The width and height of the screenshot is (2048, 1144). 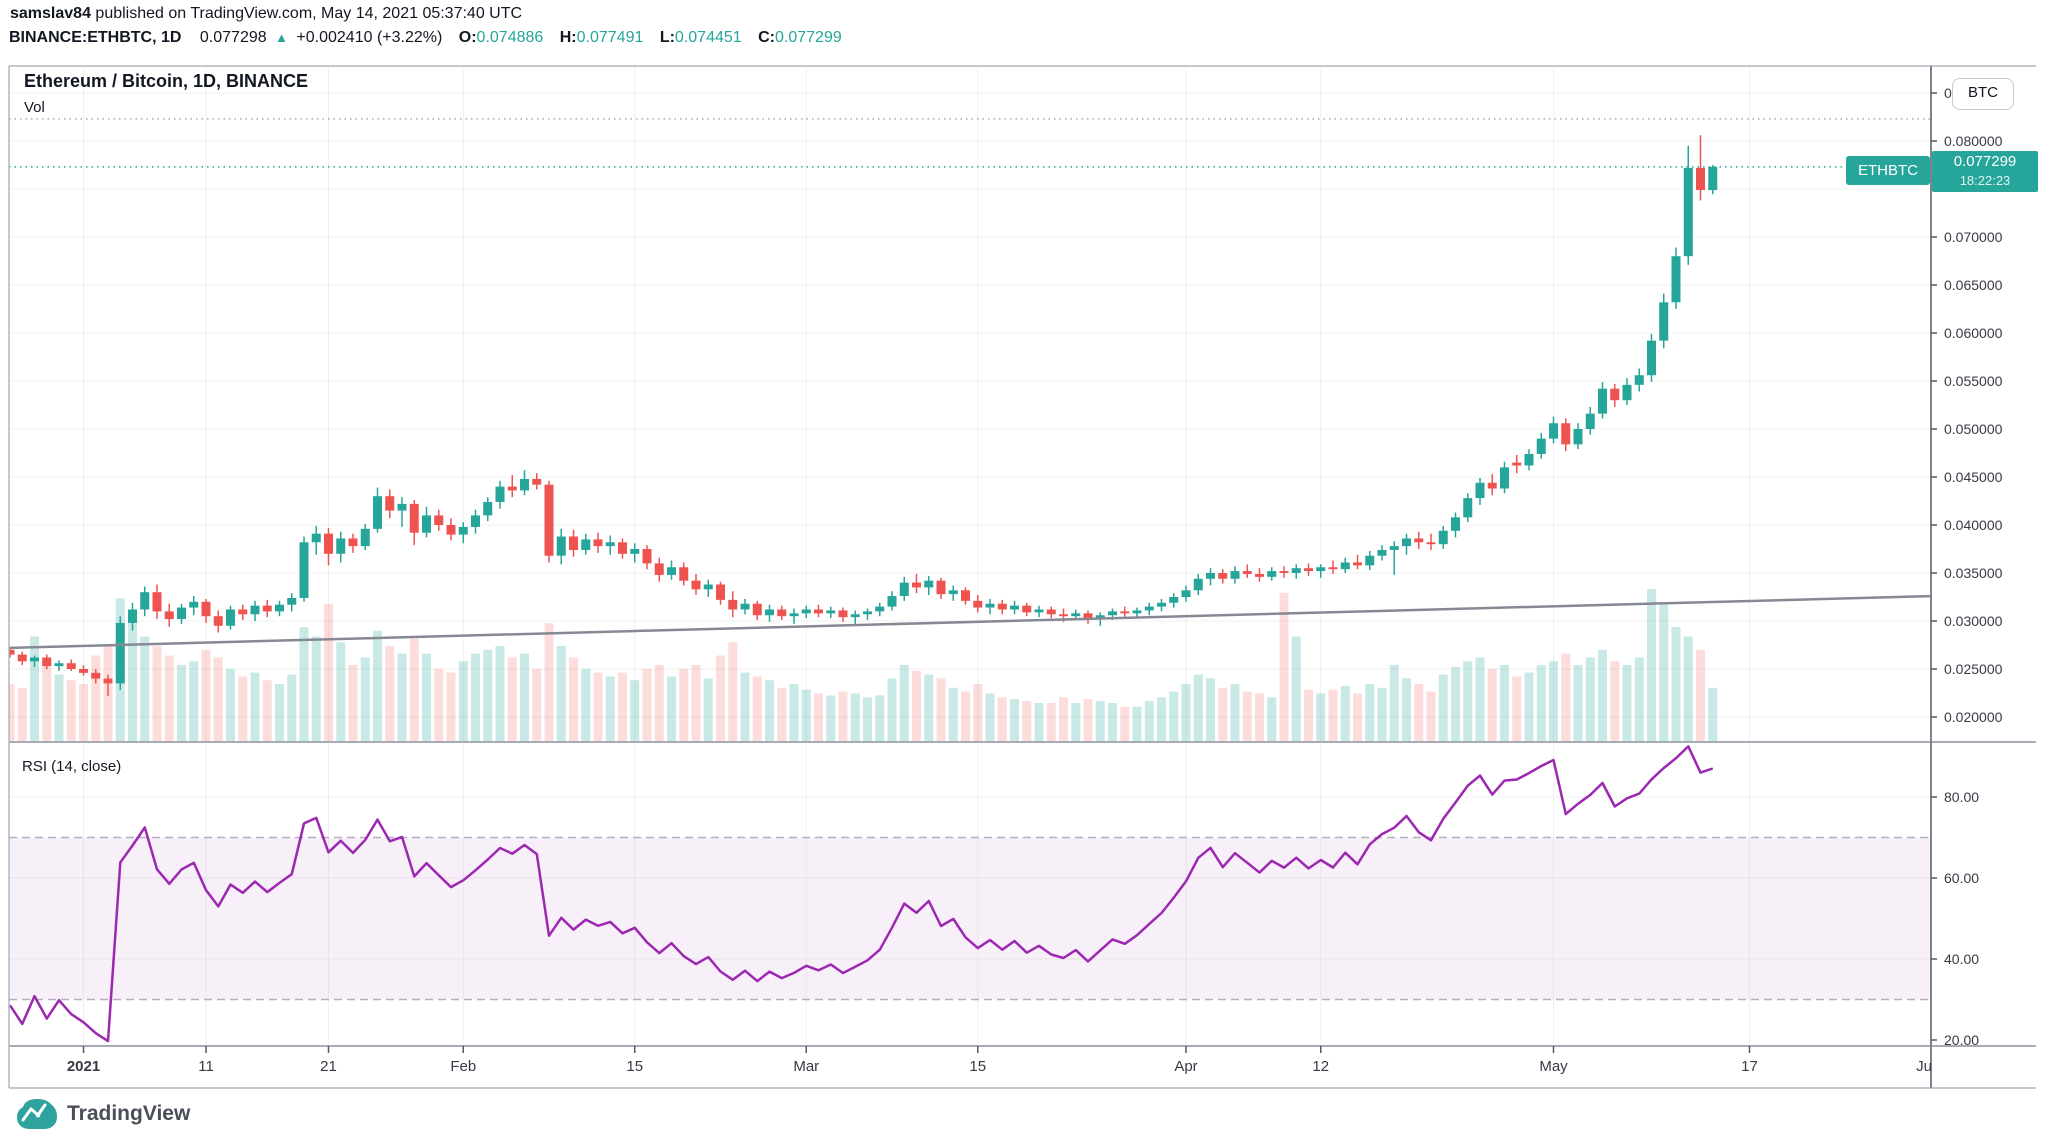 I want to click on high-label: H:, so click(x=568, y=37).